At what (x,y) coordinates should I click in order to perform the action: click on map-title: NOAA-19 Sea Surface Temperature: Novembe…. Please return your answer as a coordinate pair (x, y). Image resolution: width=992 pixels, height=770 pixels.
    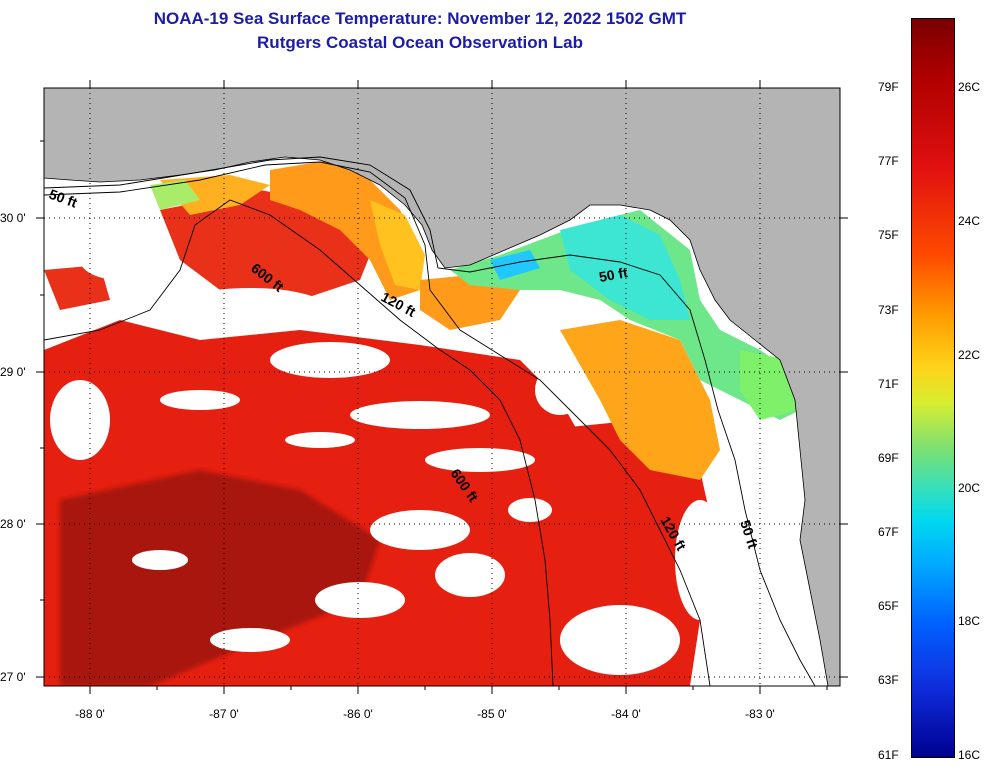
    Looking at the image, I should click on (420, 18).